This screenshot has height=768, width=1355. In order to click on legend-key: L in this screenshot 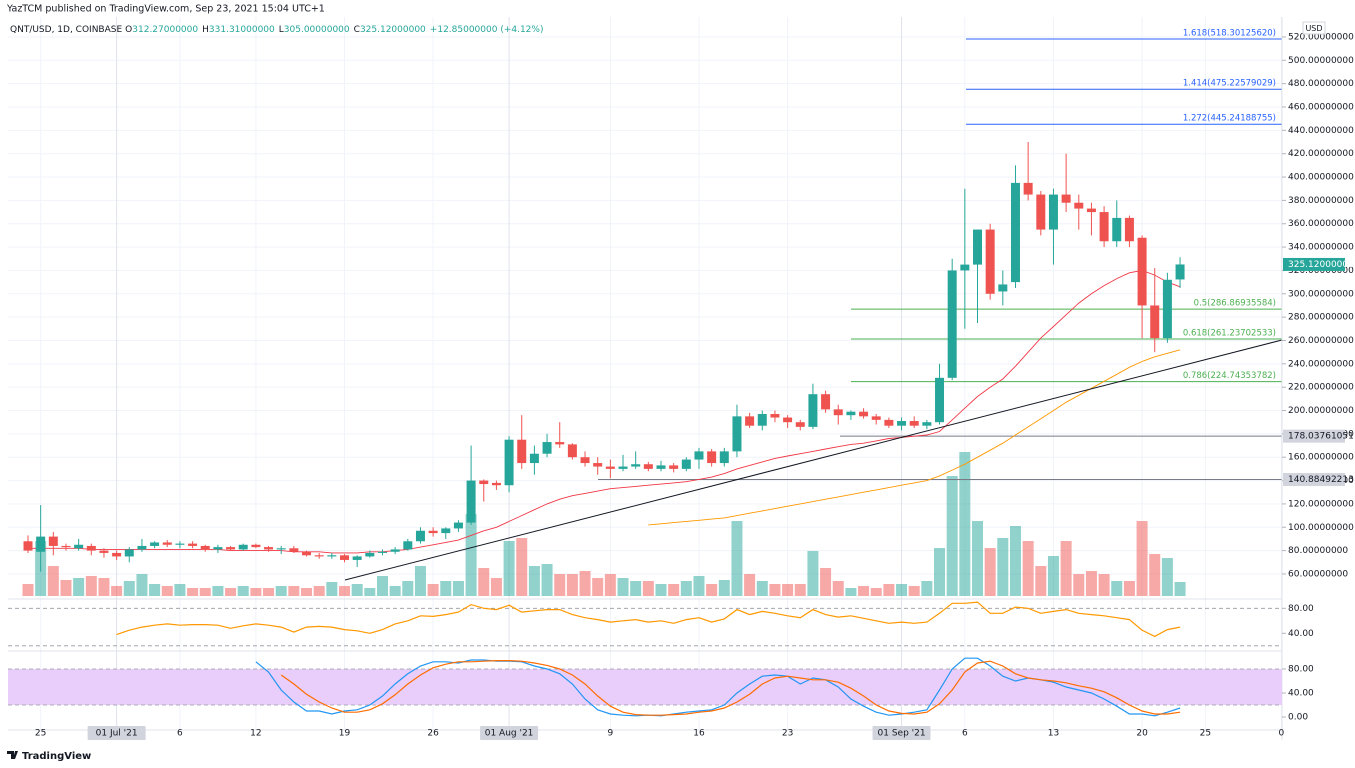, I will do `click(281, 30)`.